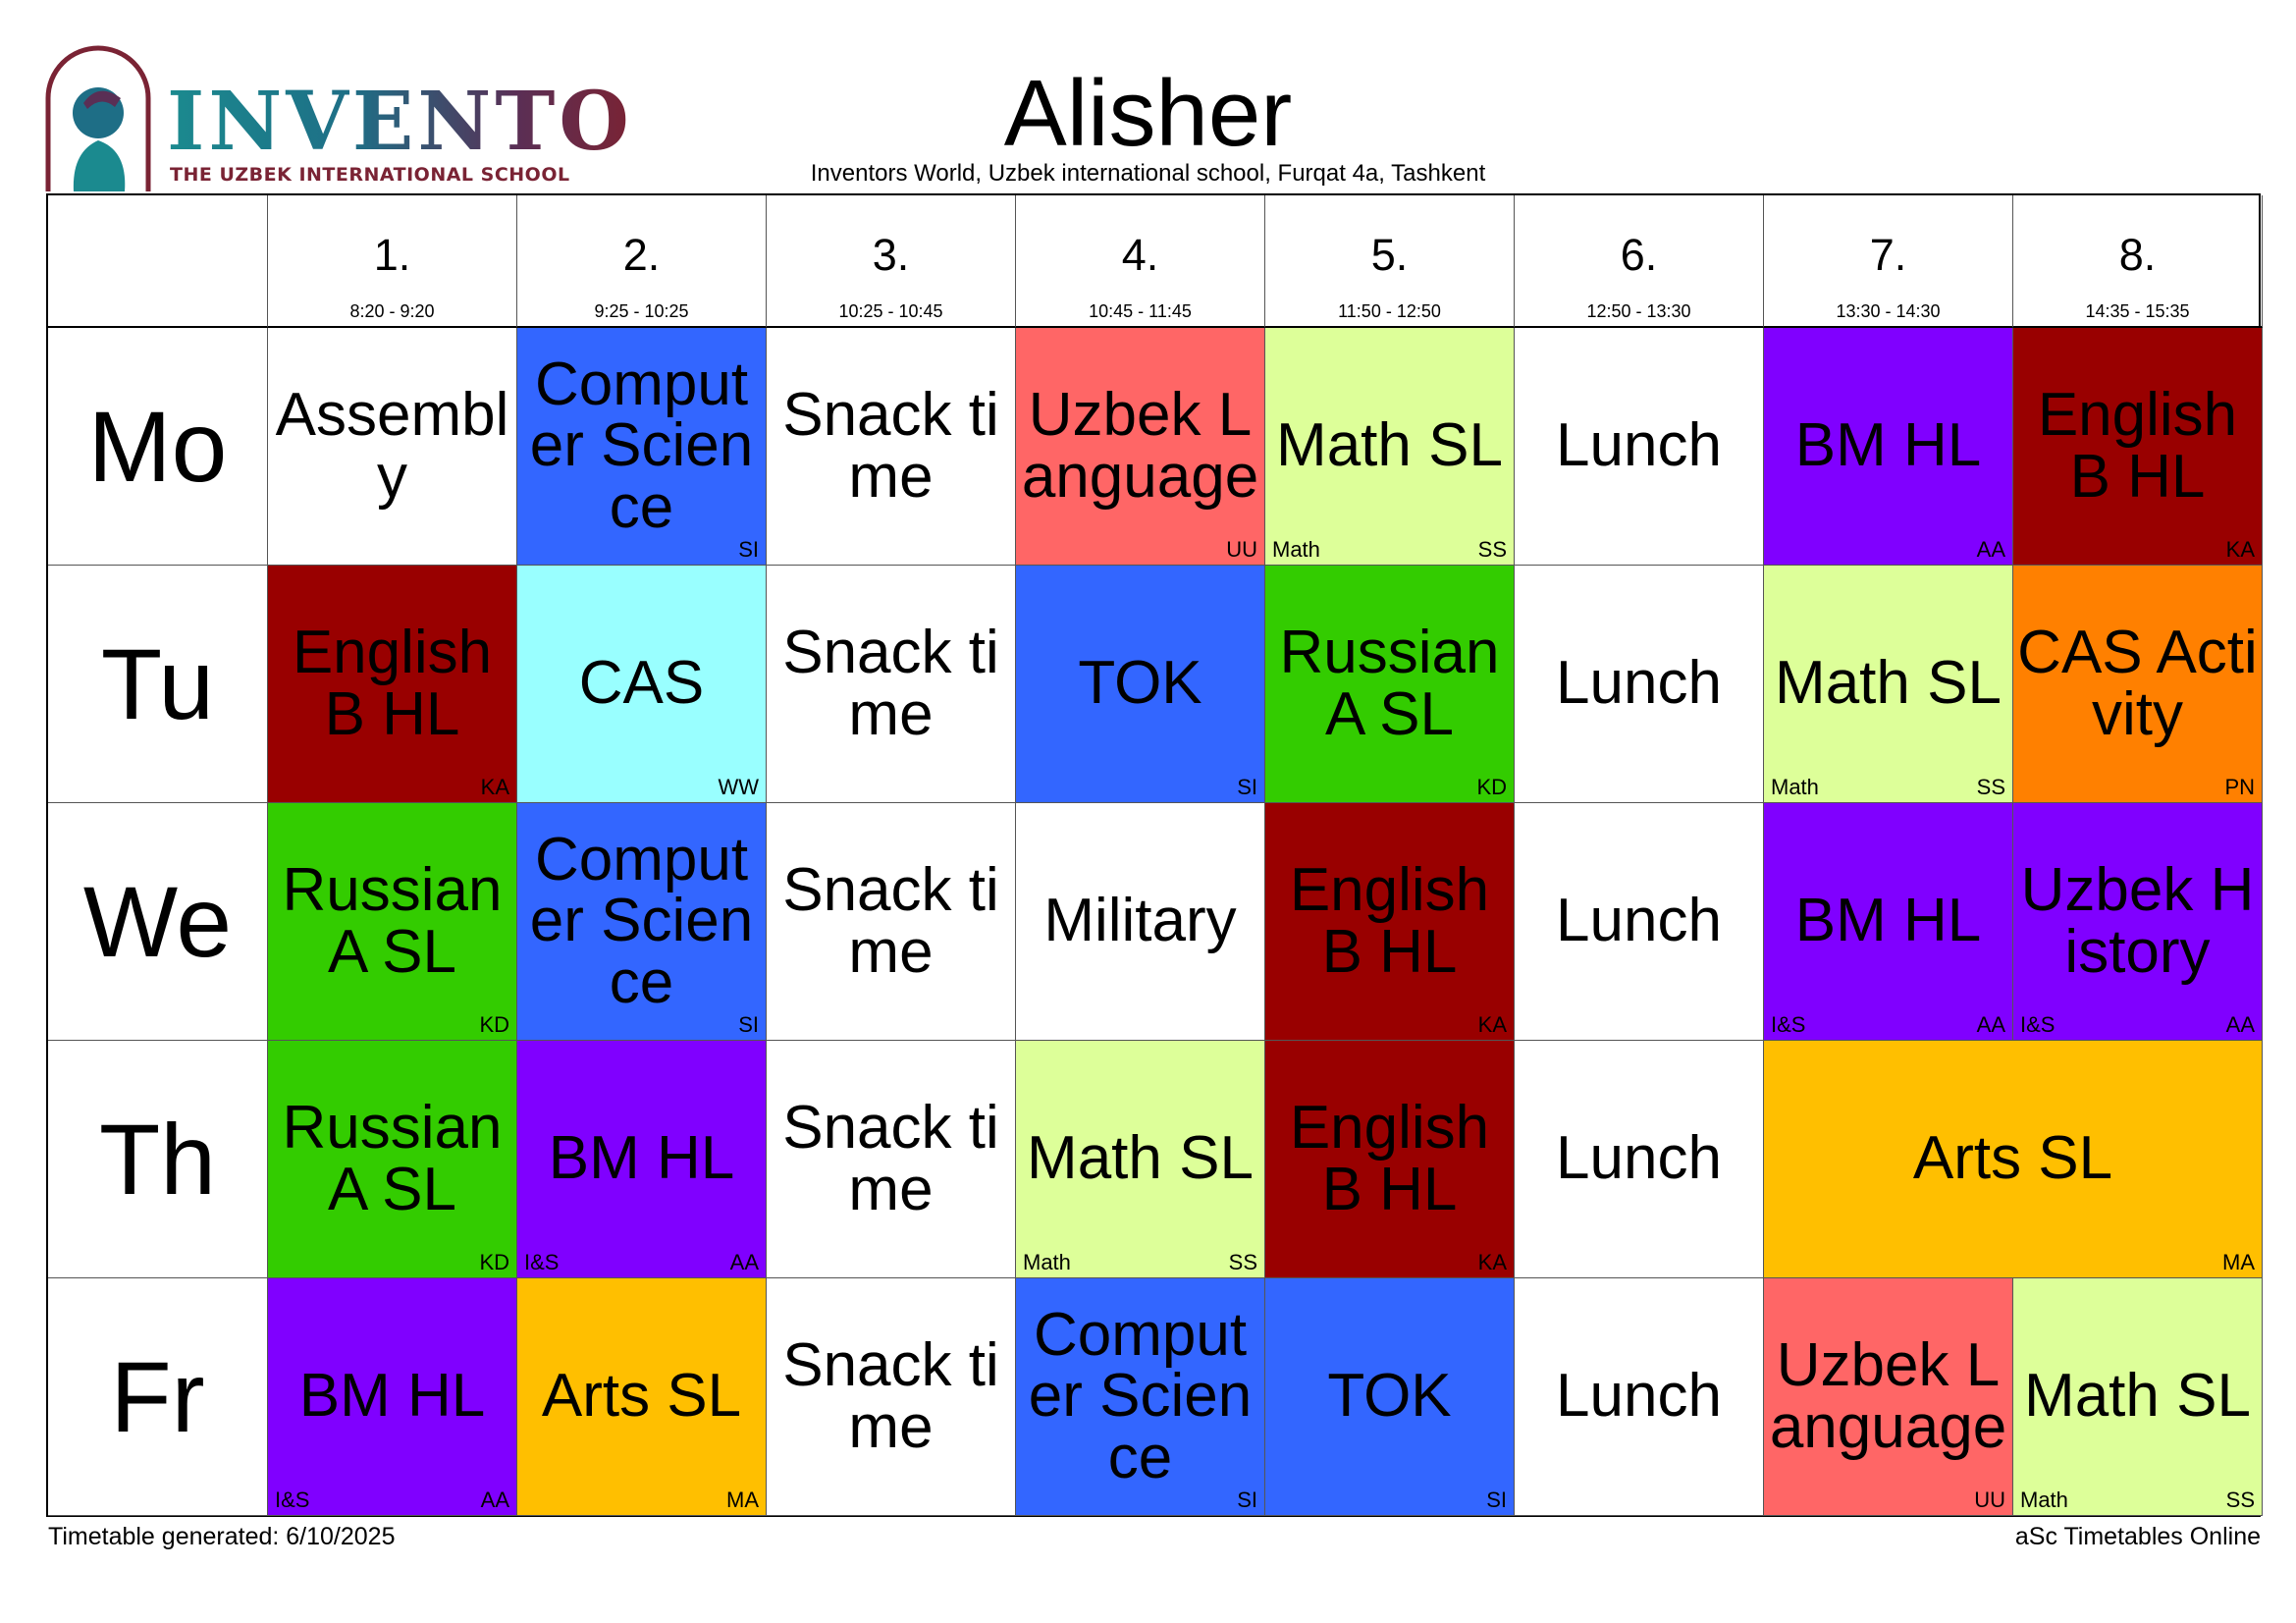  Describe the element at coordinates (222, 1536) in the screenshot. I see `generated-date: Timetable generated: 6/10/2025` at that location.